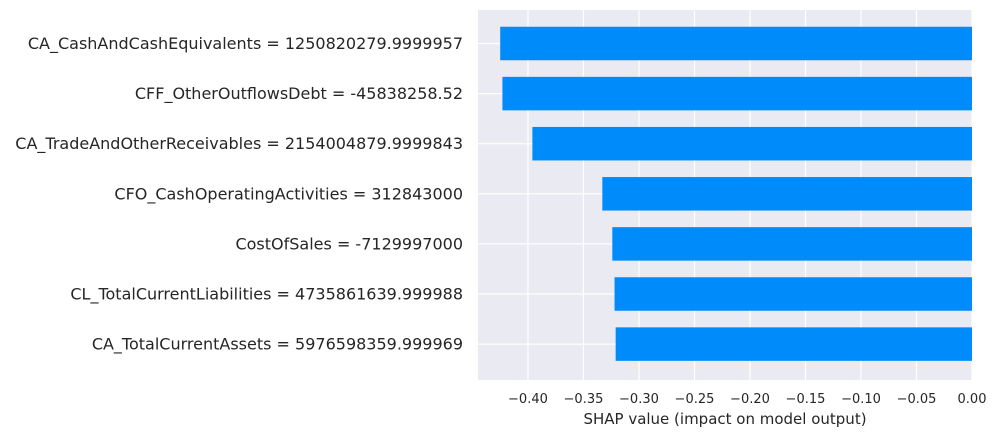 The height and width of the screenshot is (437, 996). I want to click on x-tick-label-1: −0.35, so click(584, 399).